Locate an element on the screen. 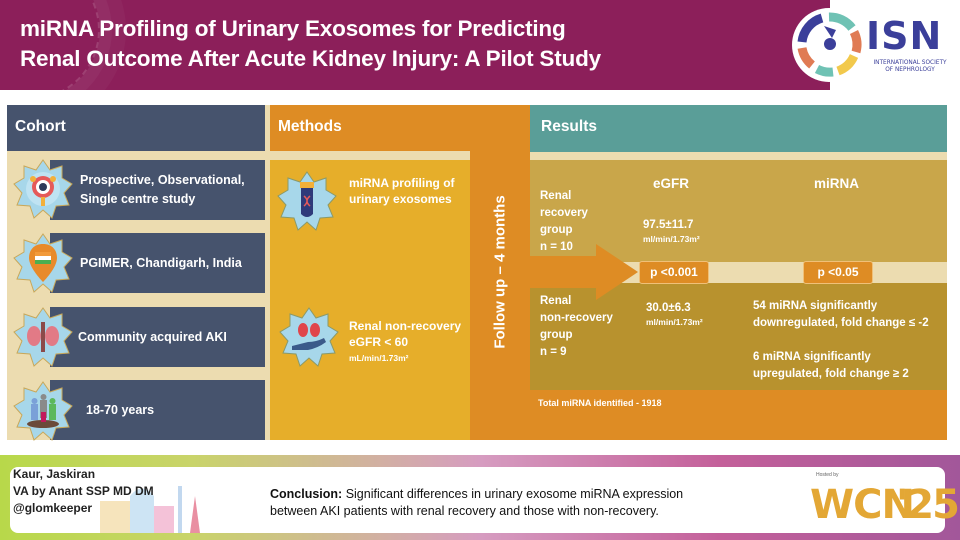 This screenshot has height=540, width=960. india-location-pin-icon is located at coordinates (43, 263).